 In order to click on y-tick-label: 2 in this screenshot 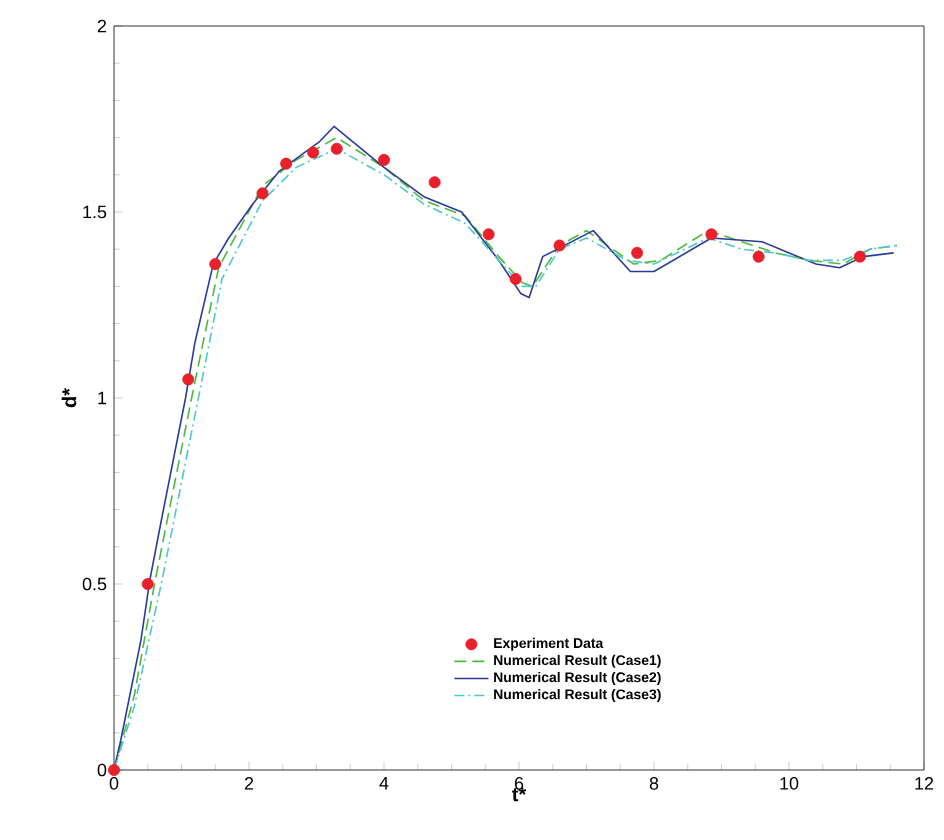, I will do `click(102, 26)`.